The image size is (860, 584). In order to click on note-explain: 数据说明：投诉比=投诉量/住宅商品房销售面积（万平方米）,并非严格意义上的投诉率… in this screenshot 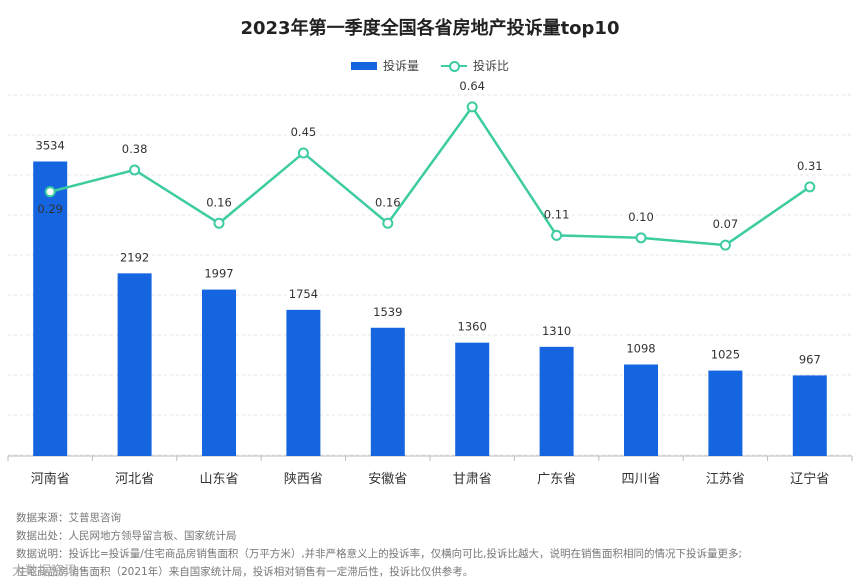, I will do `click(379, 554)`.